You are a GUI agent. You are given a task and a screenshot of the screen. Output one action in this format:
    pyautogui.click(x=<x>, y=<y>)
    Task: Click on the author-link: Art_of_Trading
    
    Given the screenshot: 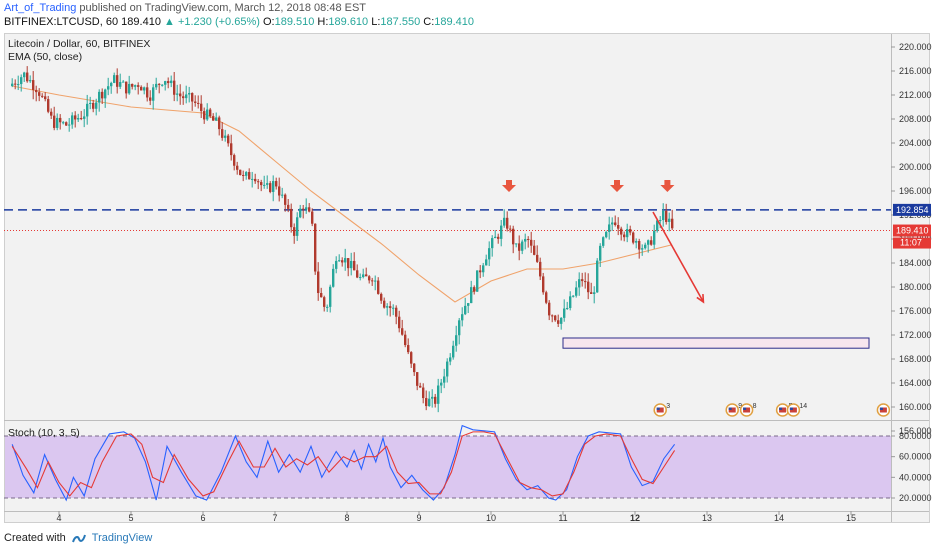 What is the action you would take?
    pyautogui.click(x=40, y=8)
    